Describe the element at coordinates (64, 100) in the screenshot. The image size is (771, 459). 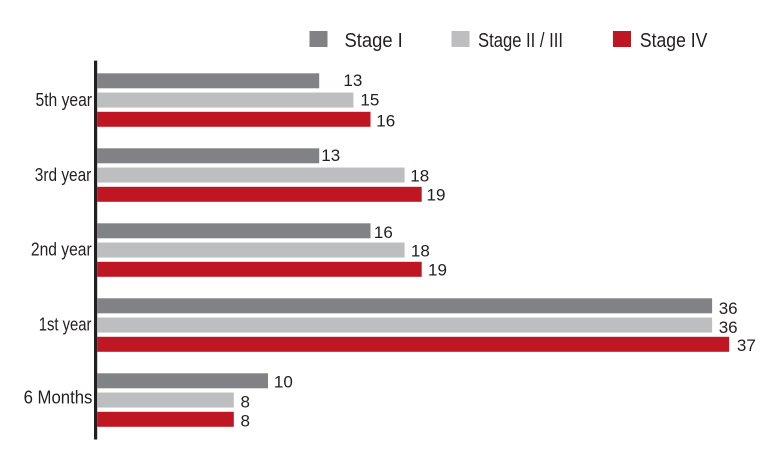
I see `svg-text: 5th year` at that location.